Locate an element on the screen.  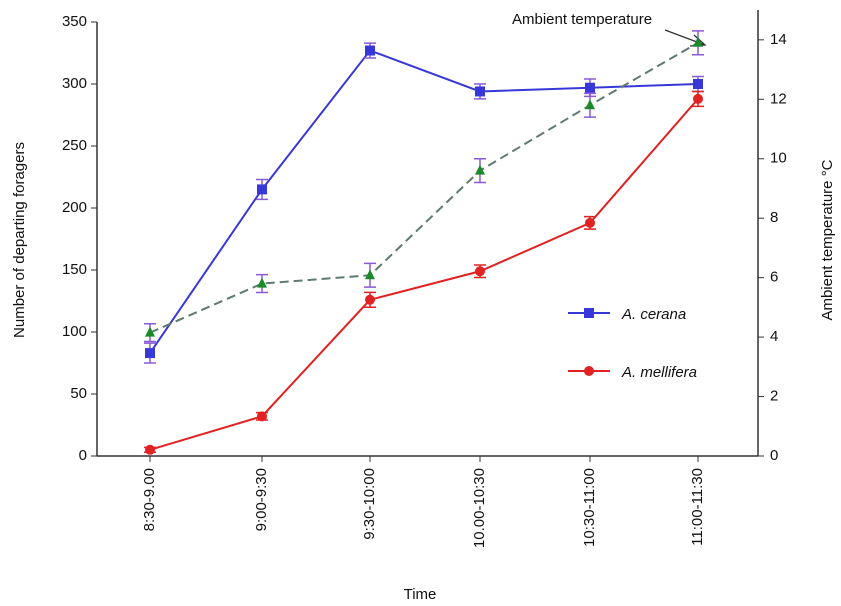
y-tick-label: 300 is located at coordinates (74, 83).